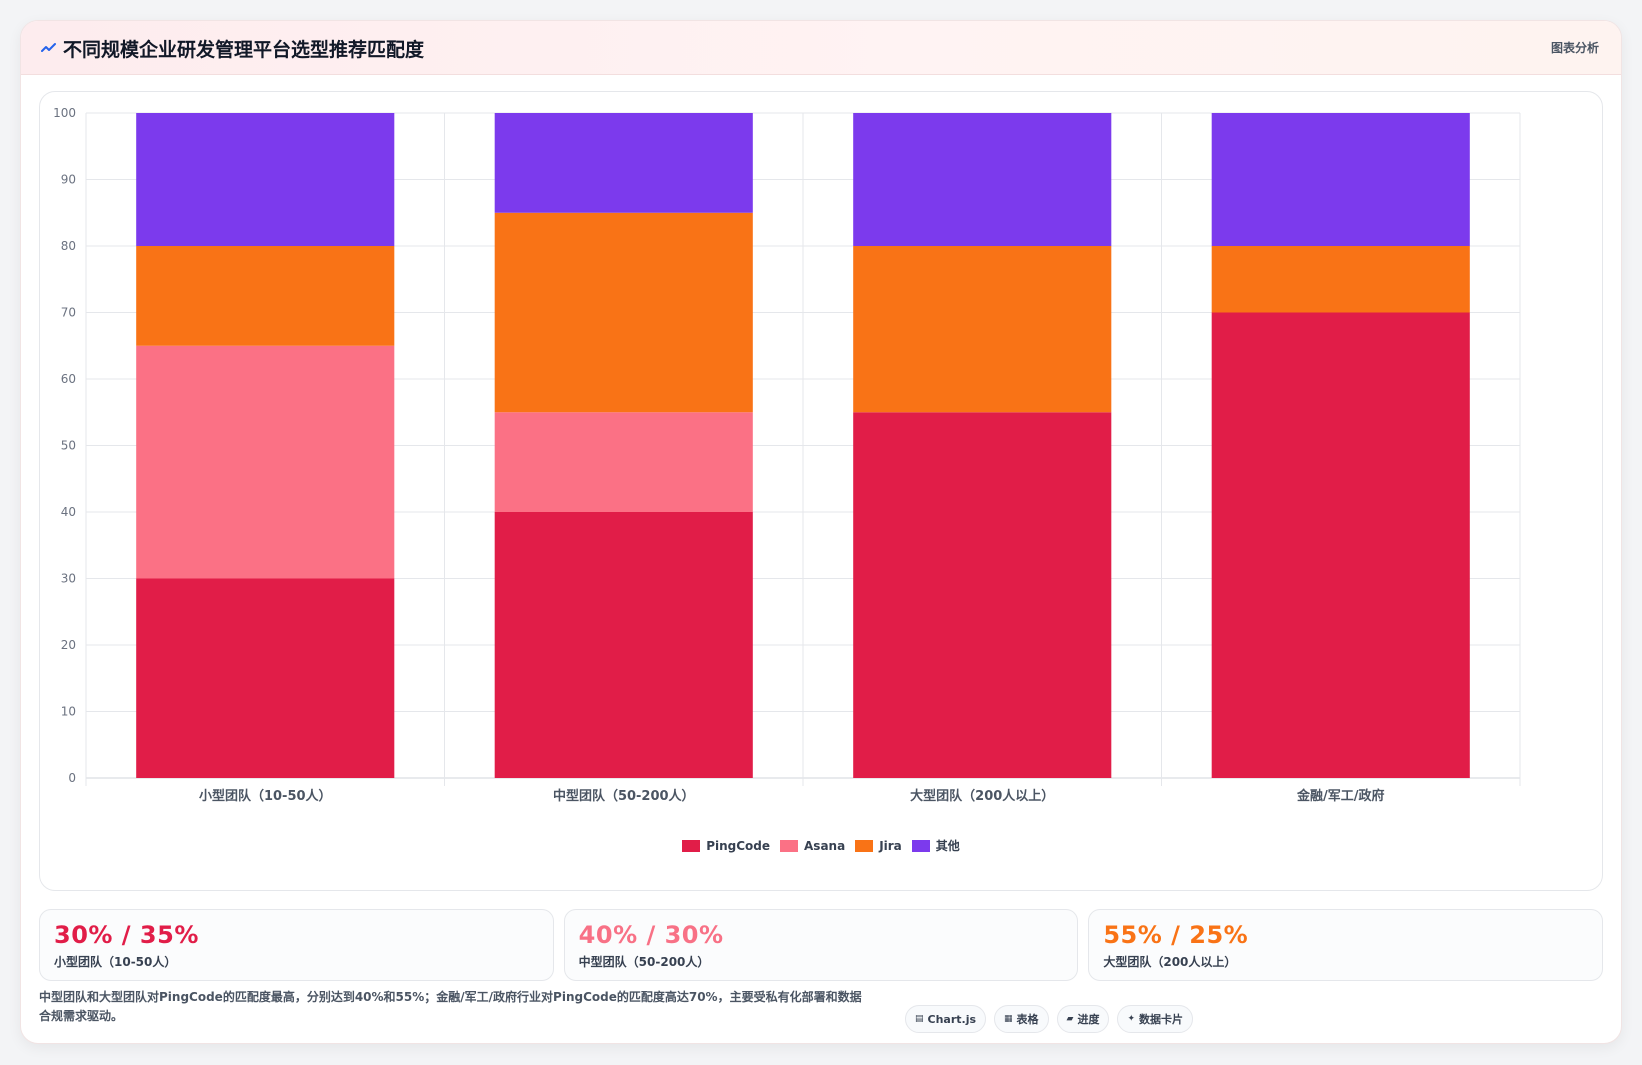  Describe the element at coordinates (1027, 1019) in the screenshot. I see `chip-label: 表格` at that location.